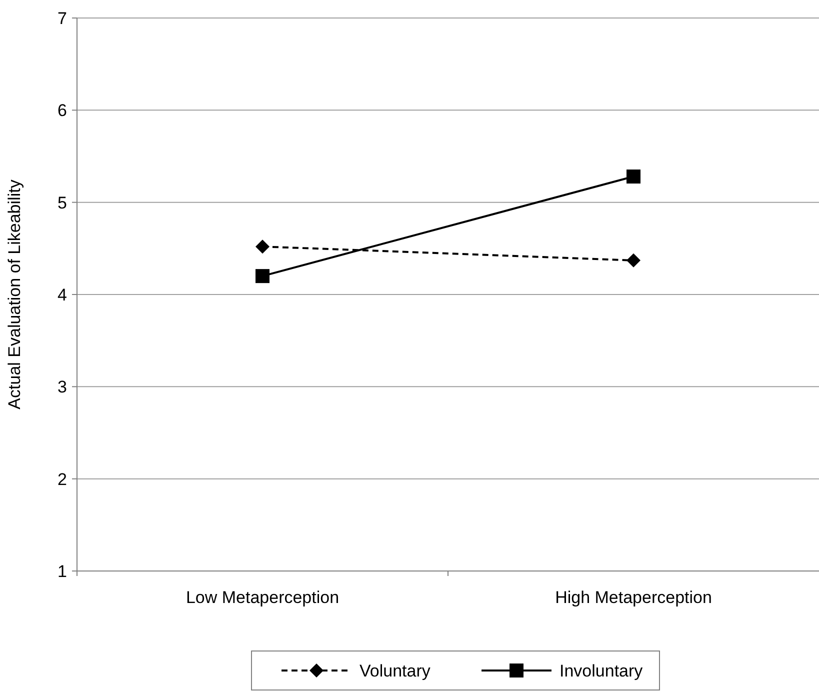  I want to click on y-tick-label: 1, so click(62, 571).